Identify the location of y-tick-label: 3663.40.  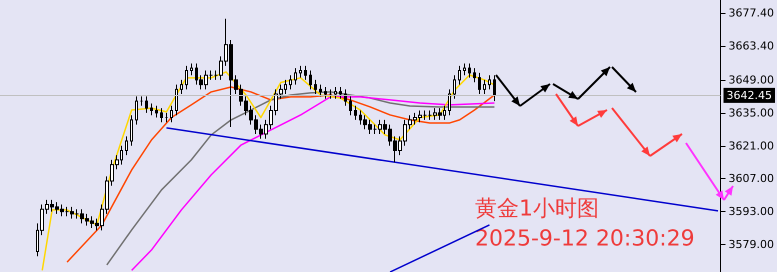
(751, 46).